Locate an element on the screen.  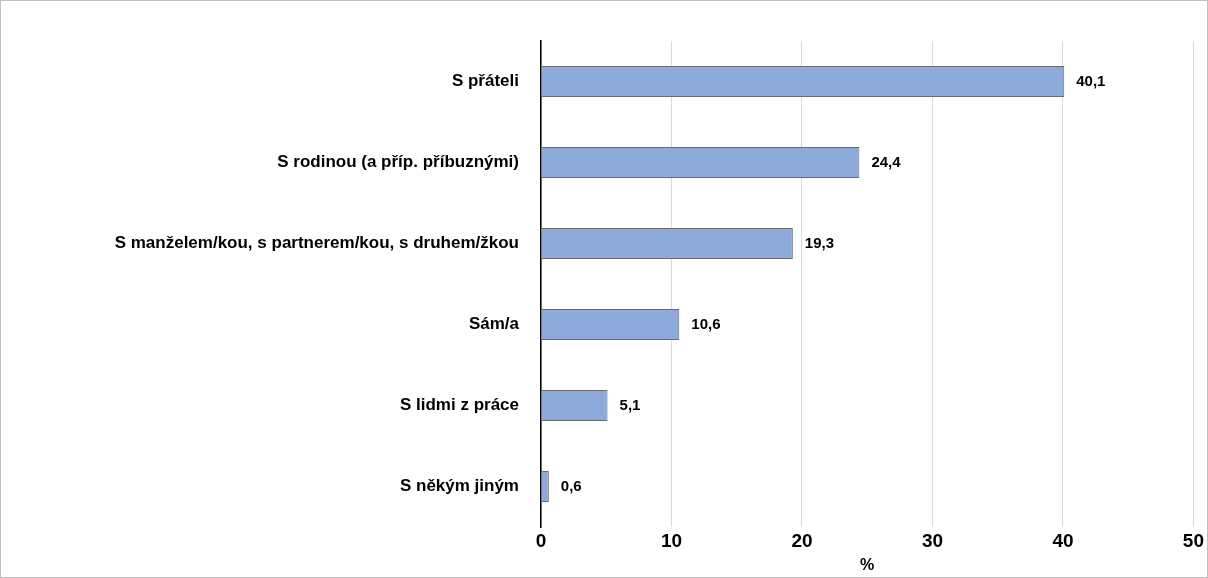
x-tick-label: 20 is located at coordinates (802, 540).